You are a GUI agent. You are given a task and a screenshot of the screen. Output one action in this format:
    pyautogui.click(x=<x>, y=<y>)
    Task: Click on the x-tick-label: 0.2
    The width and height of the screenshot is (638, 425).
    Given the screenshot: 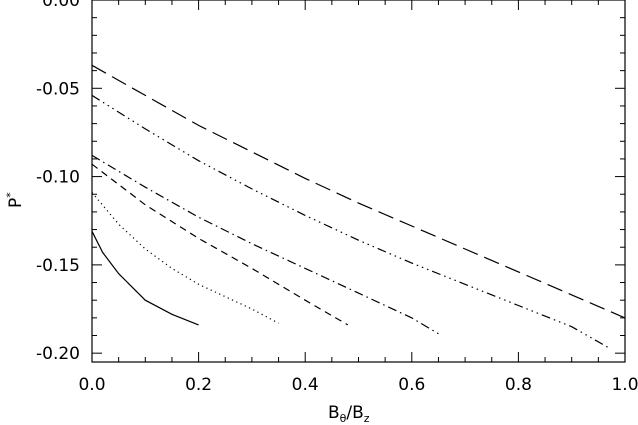 What is the action you would take?
    pyautogui.click(x=198, y=385)
    